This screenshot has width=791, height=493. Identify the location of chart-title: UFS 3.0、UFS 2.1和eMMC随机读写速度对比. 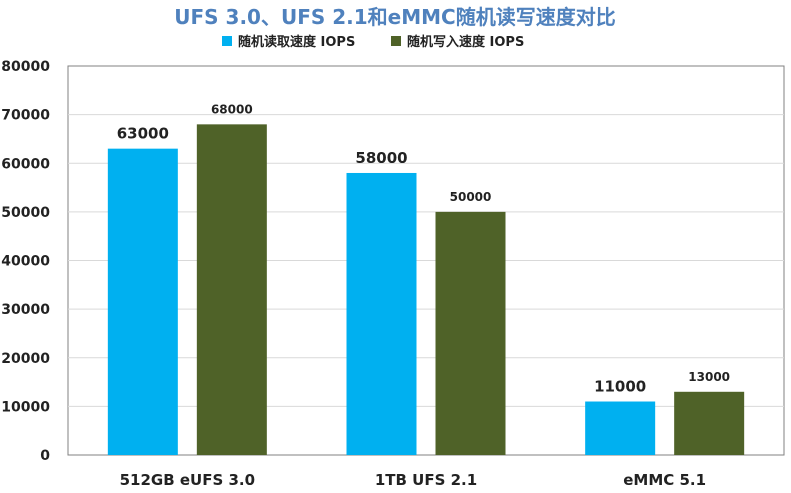
(394, 17).